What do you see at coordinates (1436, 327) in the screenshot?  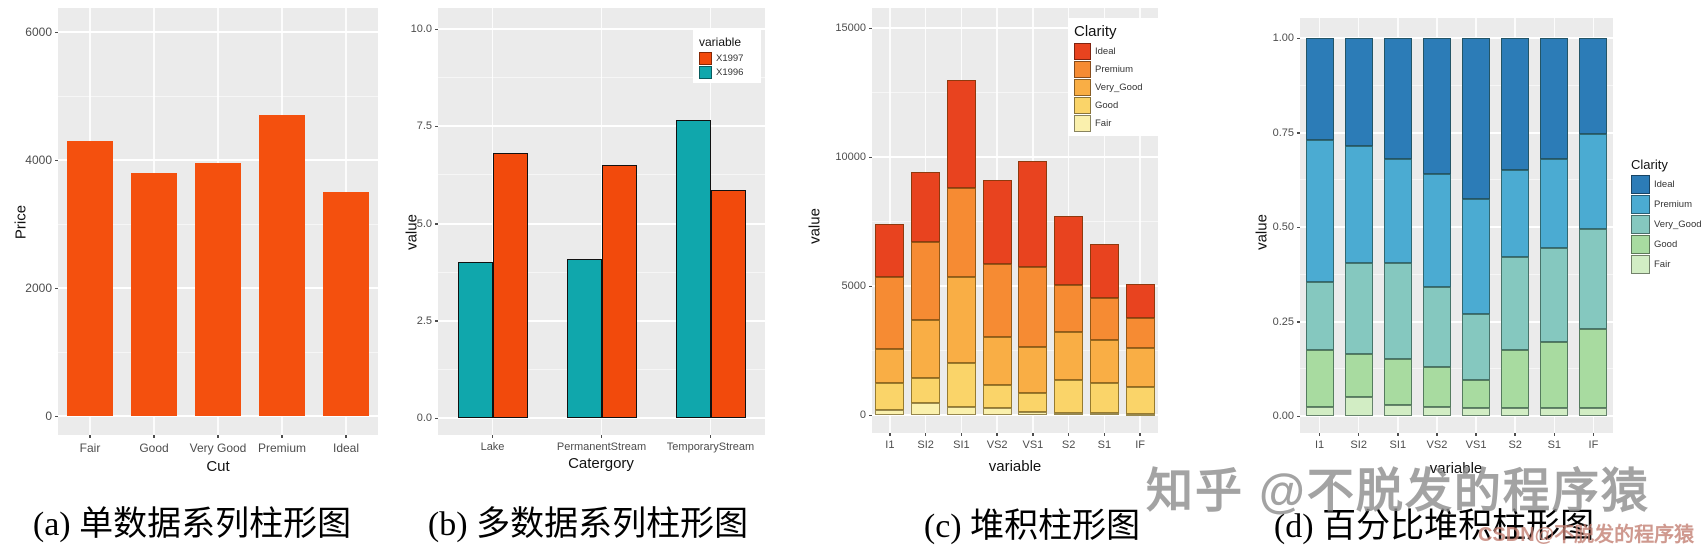 I see `segment-VS2-Very_Good` at bounding box center [1436, 327].